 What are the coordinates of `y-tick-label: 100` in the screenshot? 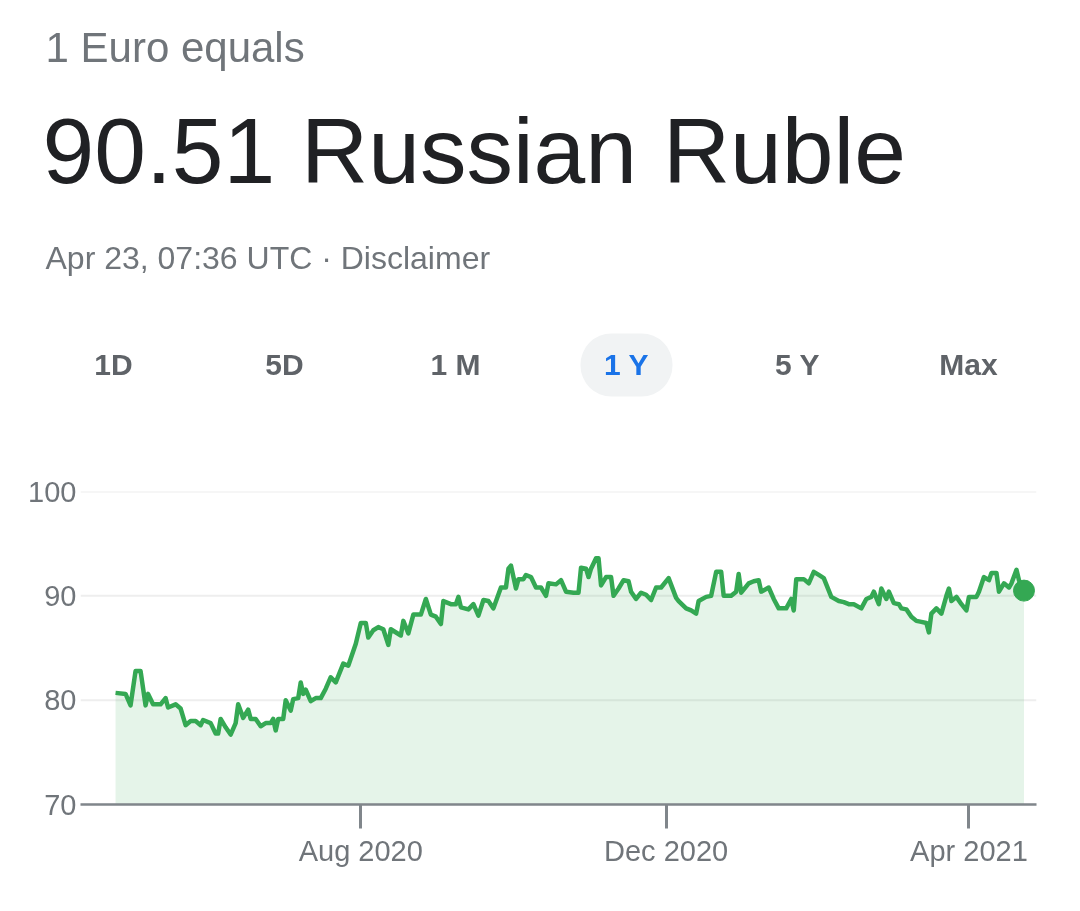 It's located at (52, 491).